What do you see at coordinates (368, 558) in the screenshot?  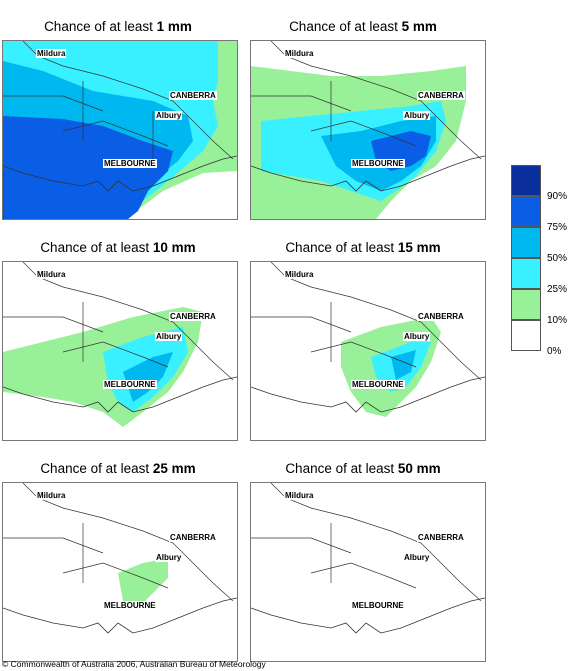 I see `map-50mm-svg` at bounding box center [368, 558].